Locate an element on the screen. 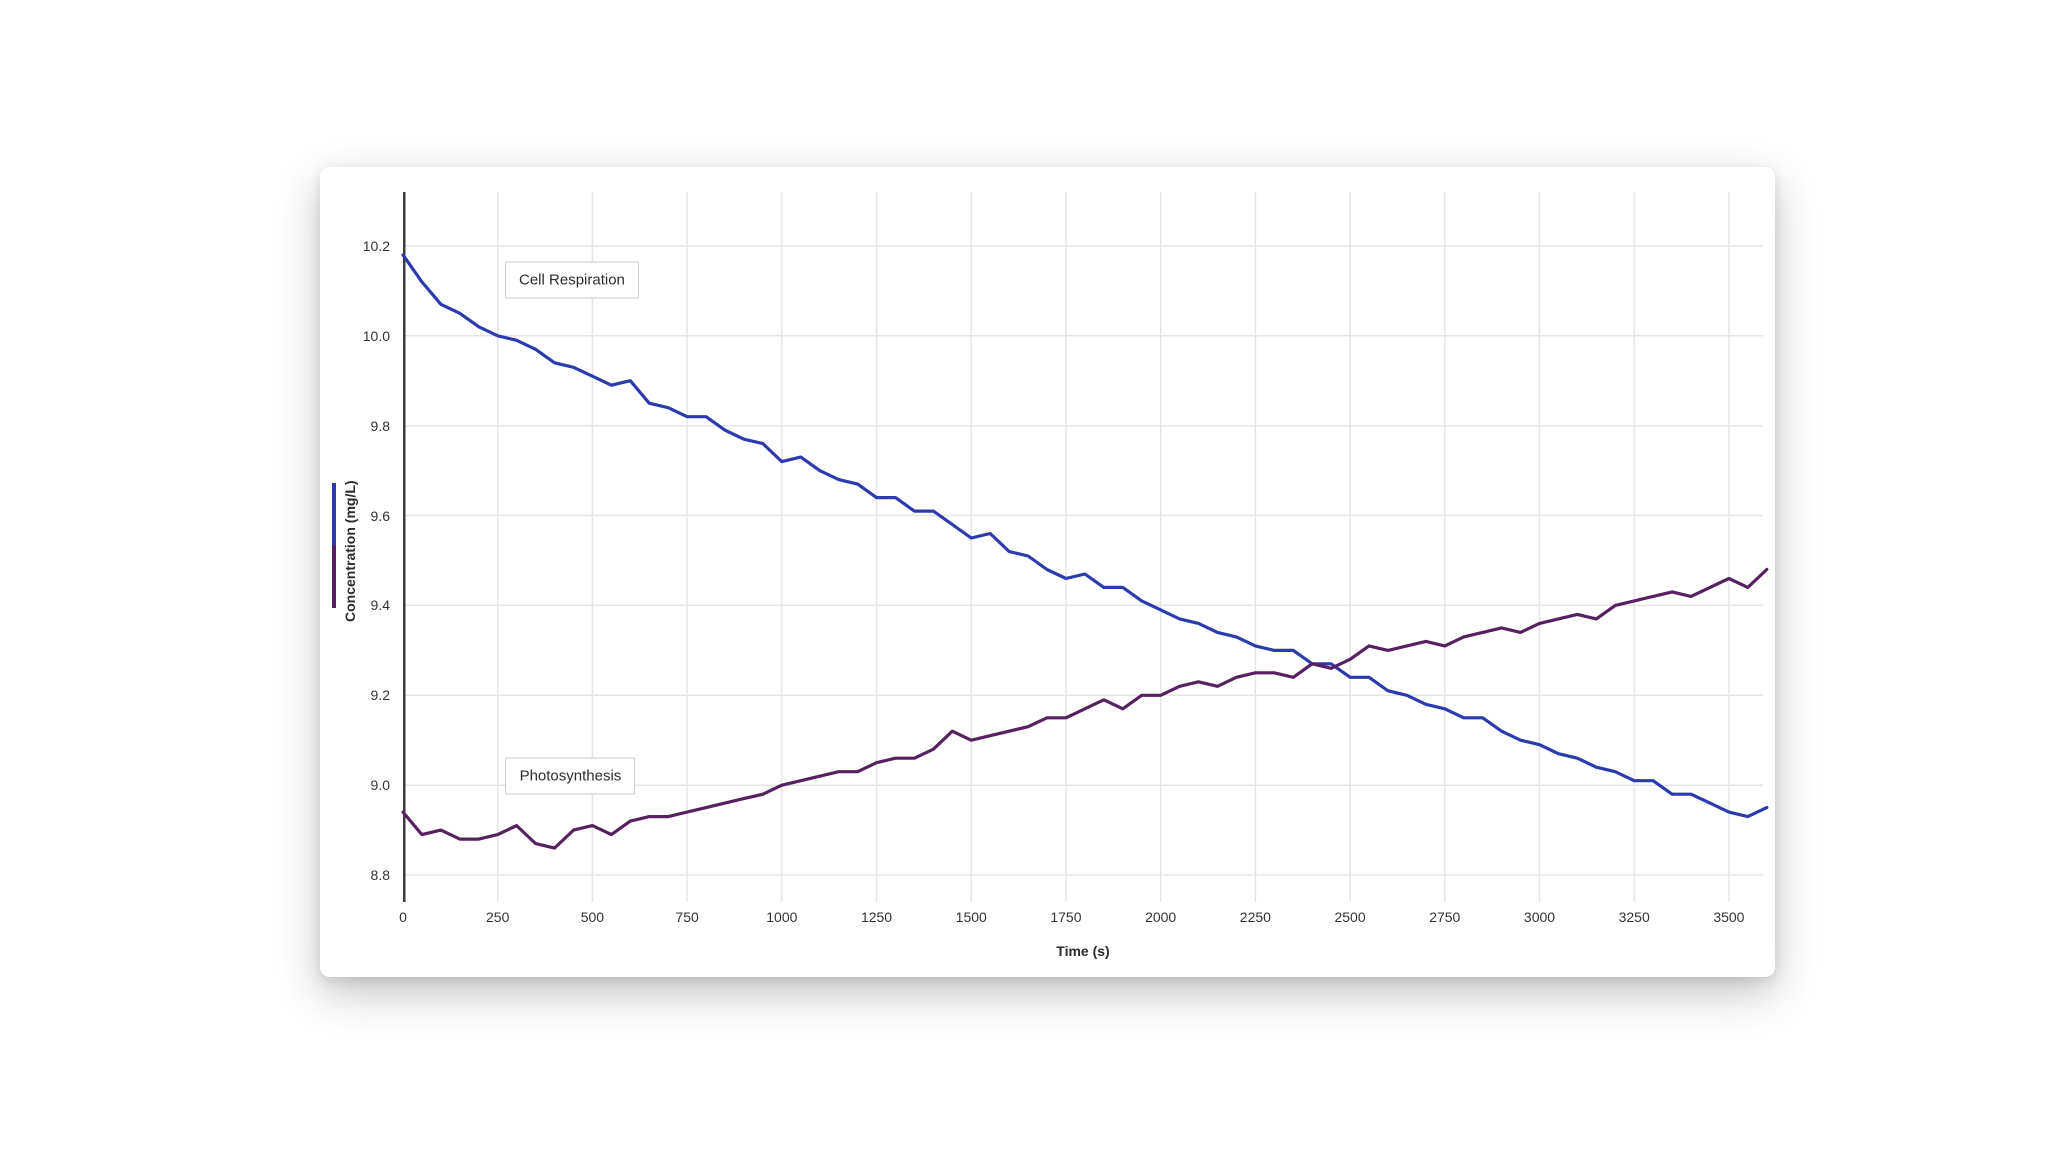 The image size is (2048, 1152). series-label-cell-respiration: Cell Respiration is located at coordinates (572, 280).